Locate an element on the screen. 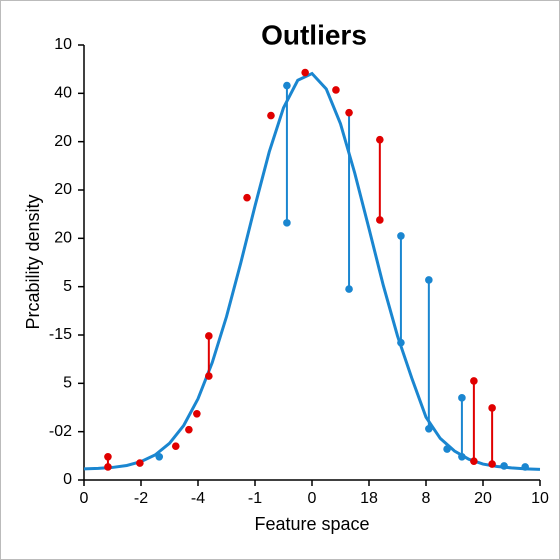 This screenshot has width=560, height=560. x-tick-label: 20 is located at coordinates (483, 498).